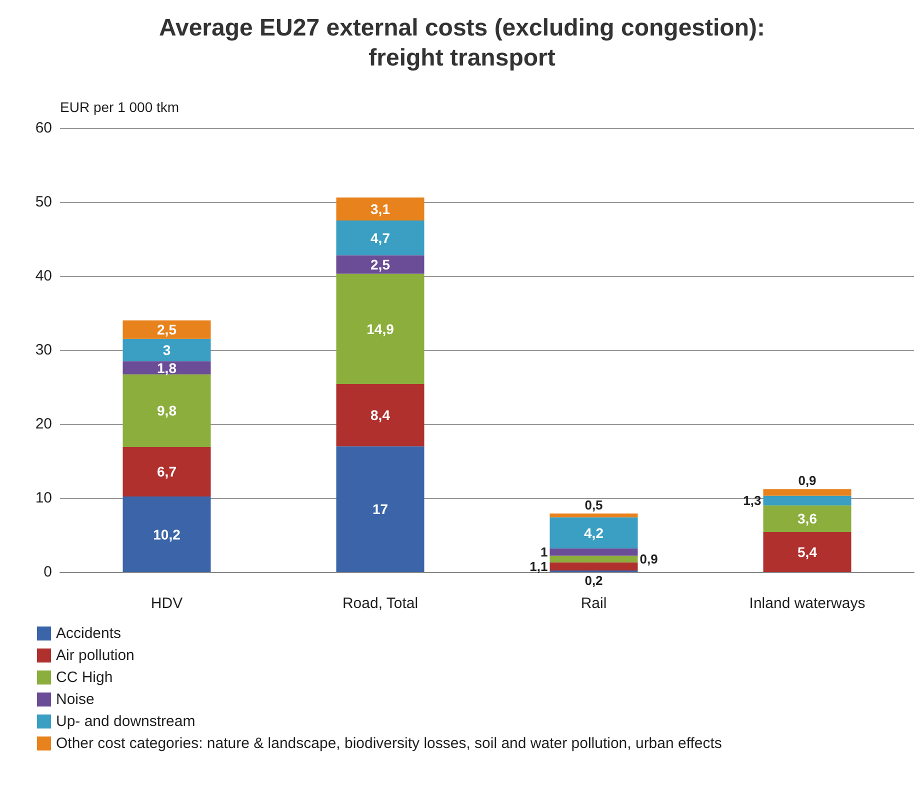  What do you see at coordinates (43, 424) in the screenshot?
I see `y-tick-label: 20` at bounding box center [43, 424].